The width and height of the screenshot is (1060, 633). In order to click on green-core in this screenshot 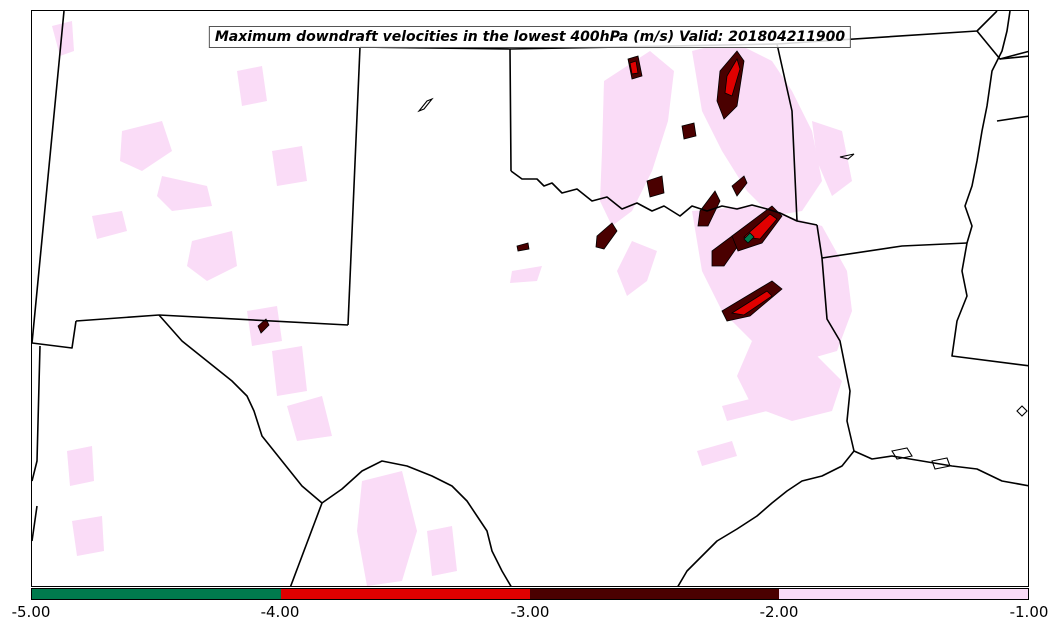, I will do `click(749, 238)`.